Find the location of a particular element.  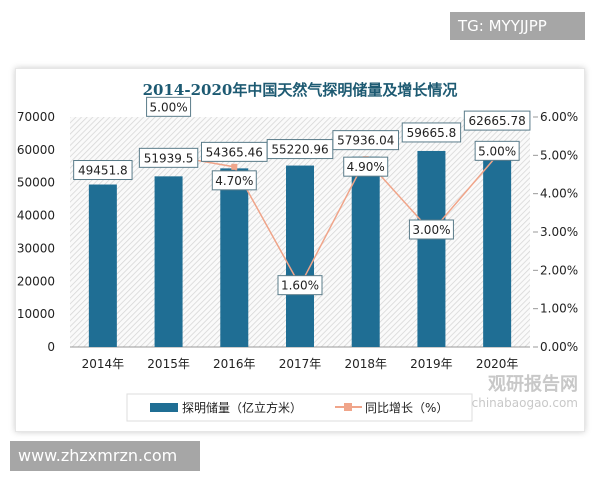

bar-label: 49451.8 is located at coordinates (103, 171).